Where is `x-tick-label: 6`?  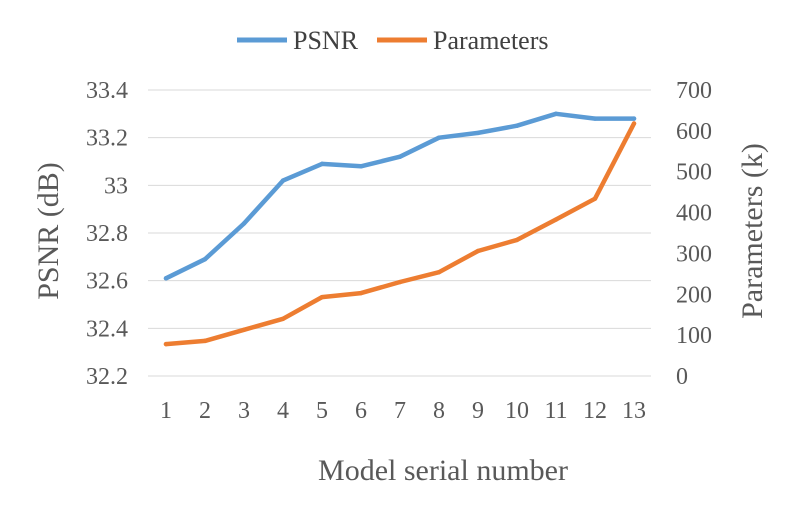
x-tick-label: 6 is located at coordinates (361, 411).